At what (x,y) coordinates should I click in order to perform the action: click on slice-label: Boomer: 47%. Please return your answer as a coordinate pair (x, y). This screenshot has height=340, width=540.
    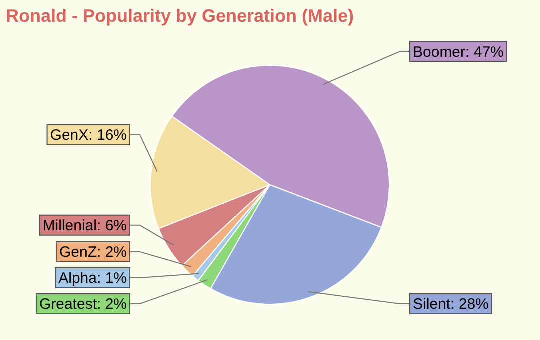
    Looking at the image, I should click on (458, 52).